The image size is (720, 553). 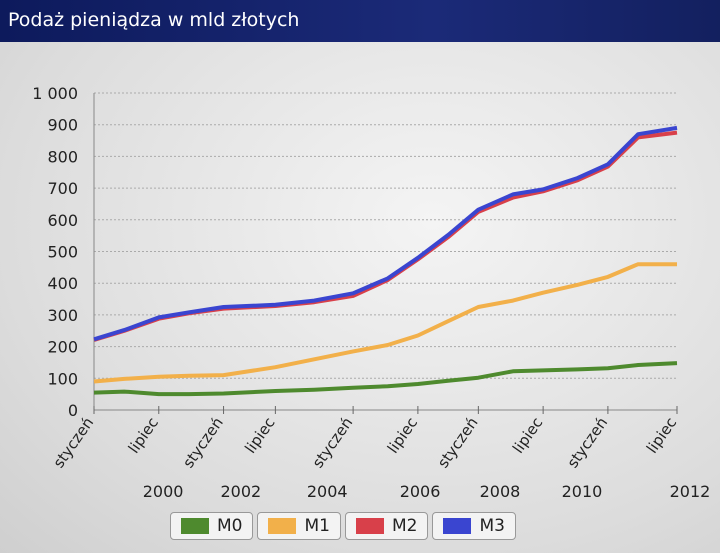 I want to click on y-tick-label: 800, so click(x=62, y=156).